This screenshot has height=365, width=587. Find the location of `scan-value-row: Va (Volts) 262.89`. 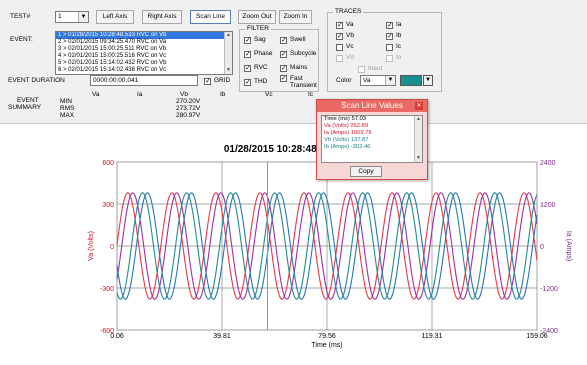

scan-value-row: Va (Volts) 262.89 is located at coordinates (346, 126).